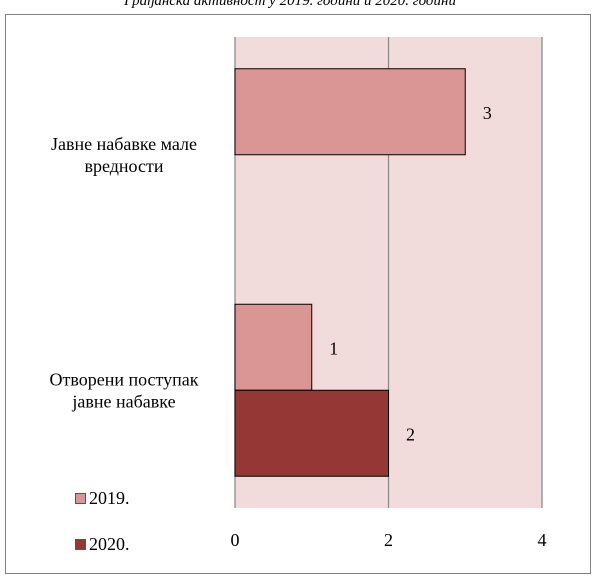 The height and width of the screenshot is (576, 597). What do you see at coordinates (80, 498) in the screenshot?
I see `legend-swatch-2019` at bounding box center [80, 498].